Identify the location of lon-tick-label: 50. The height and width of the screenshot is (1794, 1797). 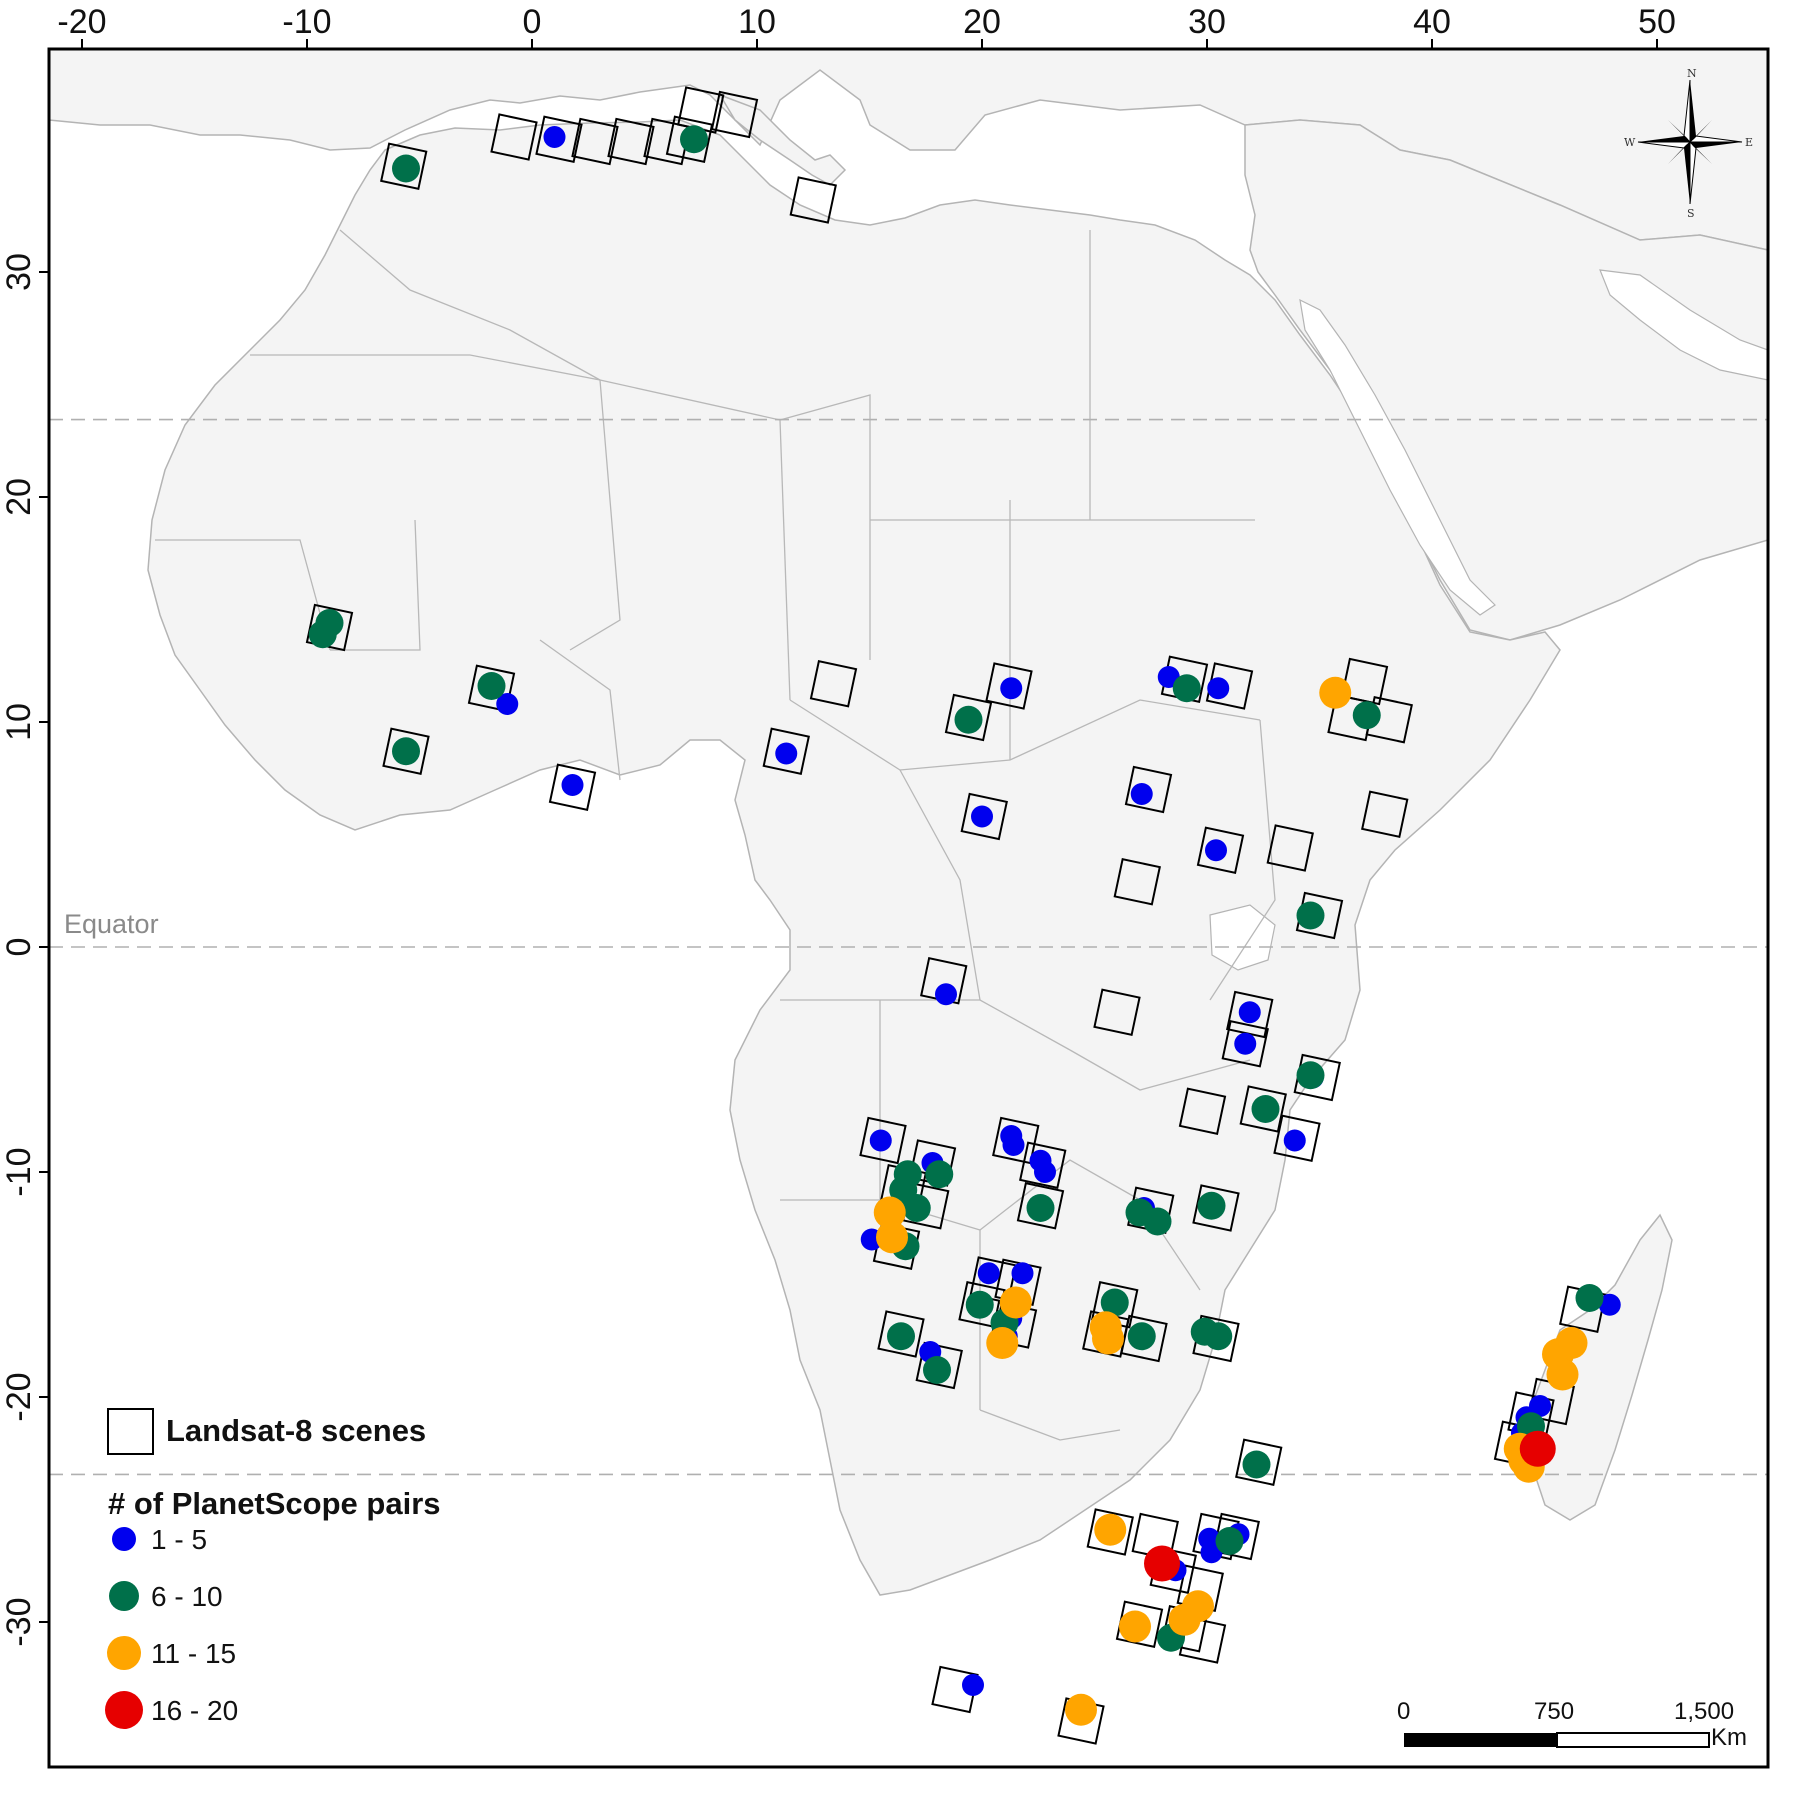
(1657, 22).